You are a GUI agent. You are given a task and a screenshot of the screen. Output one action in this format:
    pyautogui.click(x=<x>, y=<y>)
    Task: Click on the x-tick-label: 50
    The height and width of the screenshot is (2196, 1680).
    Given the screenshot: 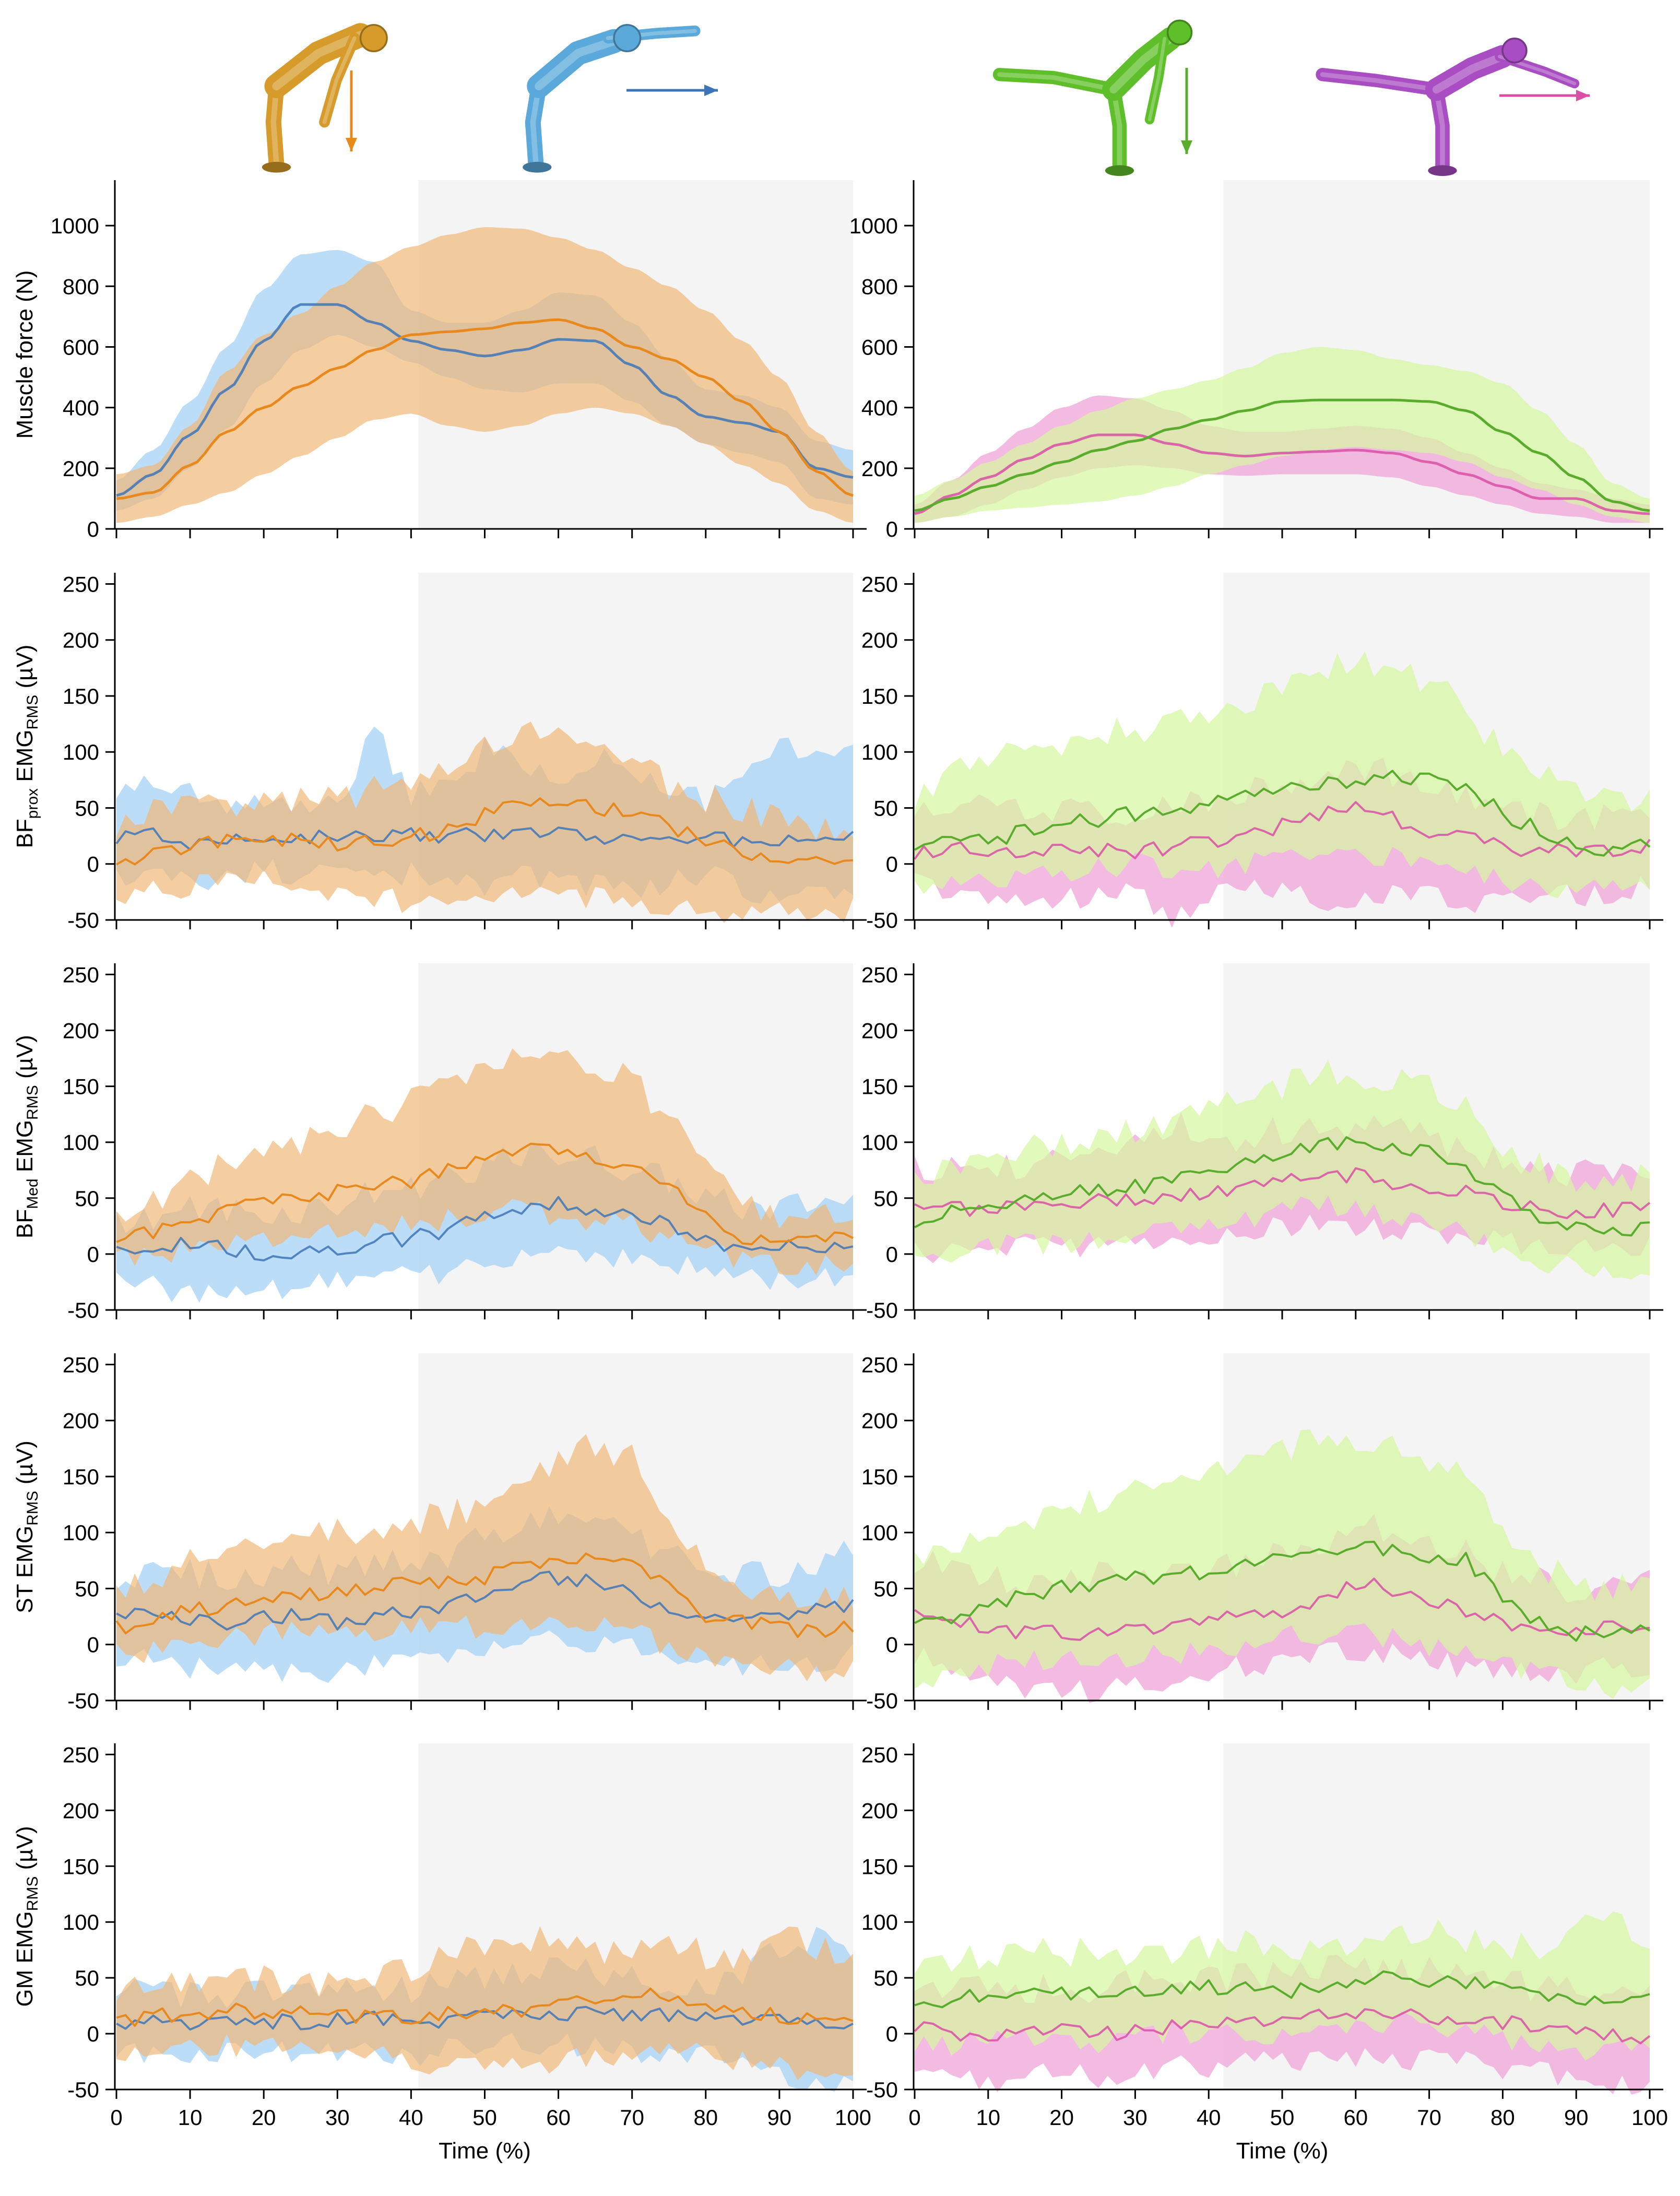 What is the action you would take?
    pyautogui.click(x=485, y=2117)
    